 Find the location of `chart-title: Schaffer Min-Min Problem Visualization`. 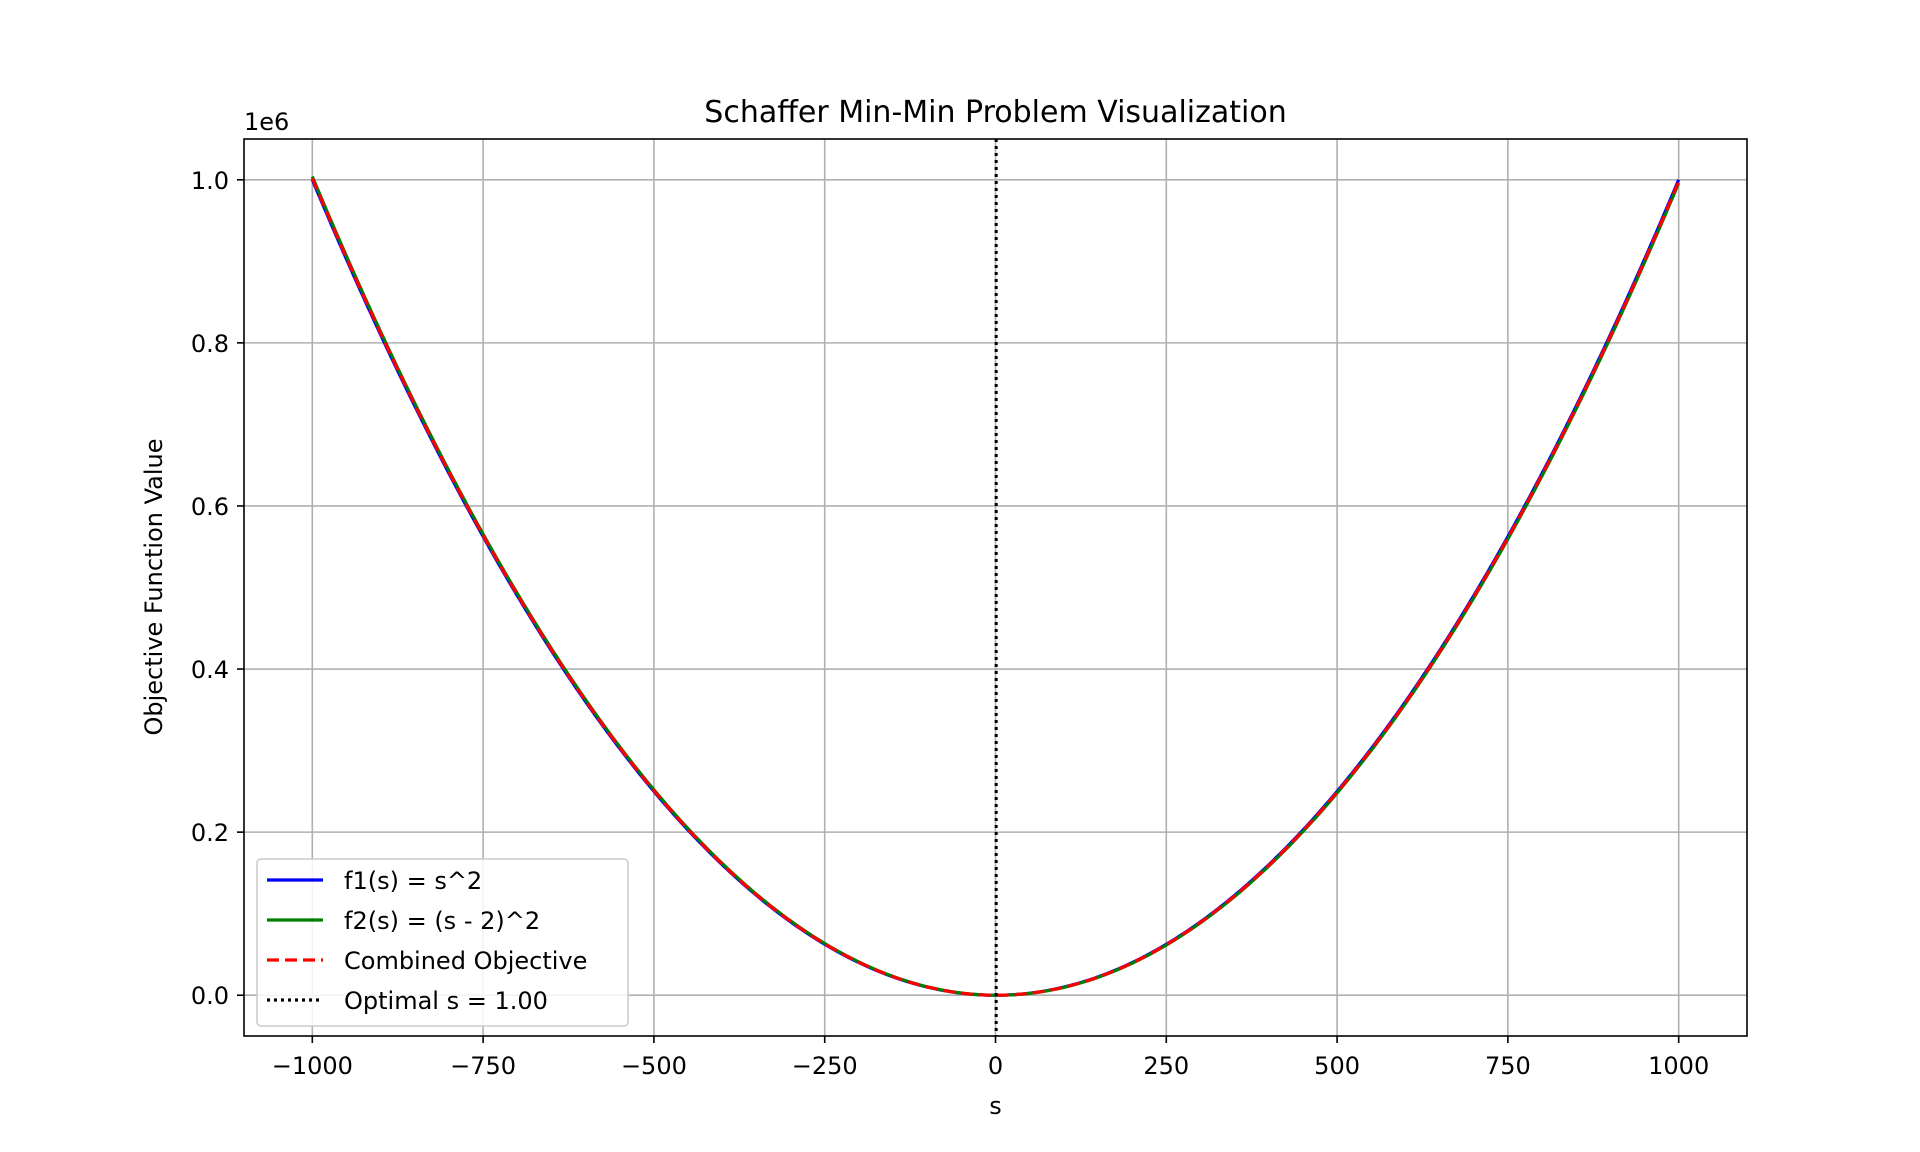

chart-title: Schaffer Min-Min Problem Visualization is located at coordinates (995, 112).